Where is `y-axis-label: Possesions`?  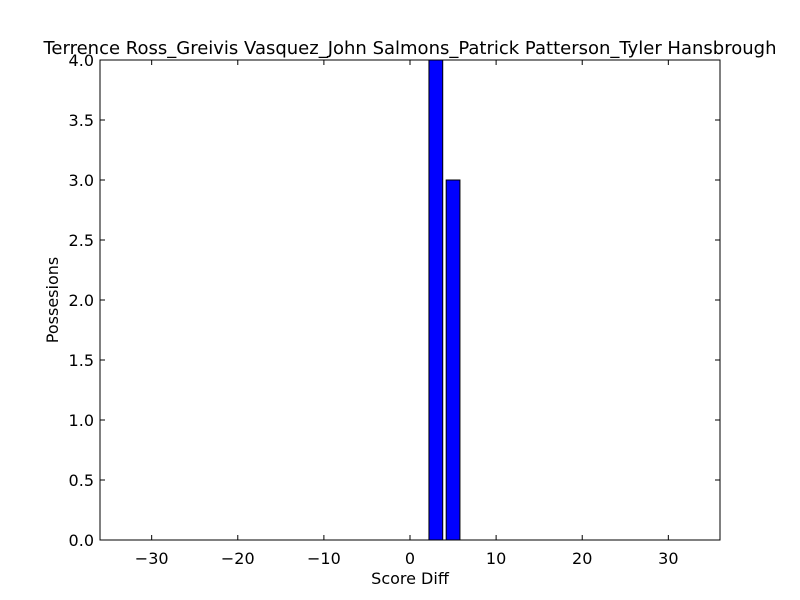 y-axis-label: Possesions is located at coordinates (52, 300).